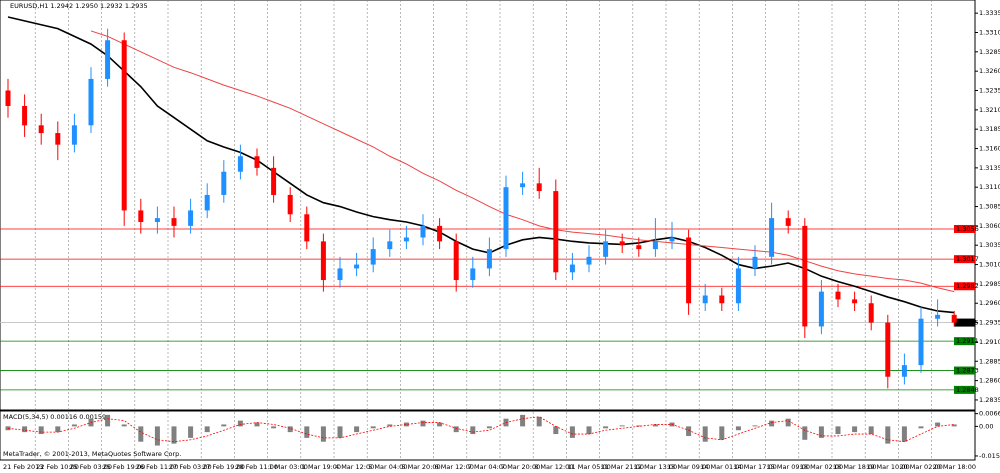 This screenshot has height=473, width=1000. What do you see at coordinates (989, 32) in the screenshot?
I see `y-tick-label: 1.3310` at bounding box center [989, 32].